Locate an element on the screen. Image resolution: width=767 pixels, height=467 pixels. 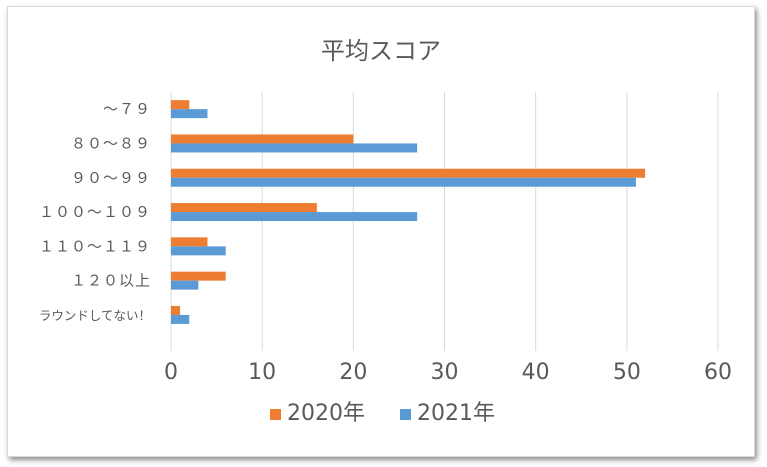
x-tick-label: 50 is located at coordinates (627, 372).